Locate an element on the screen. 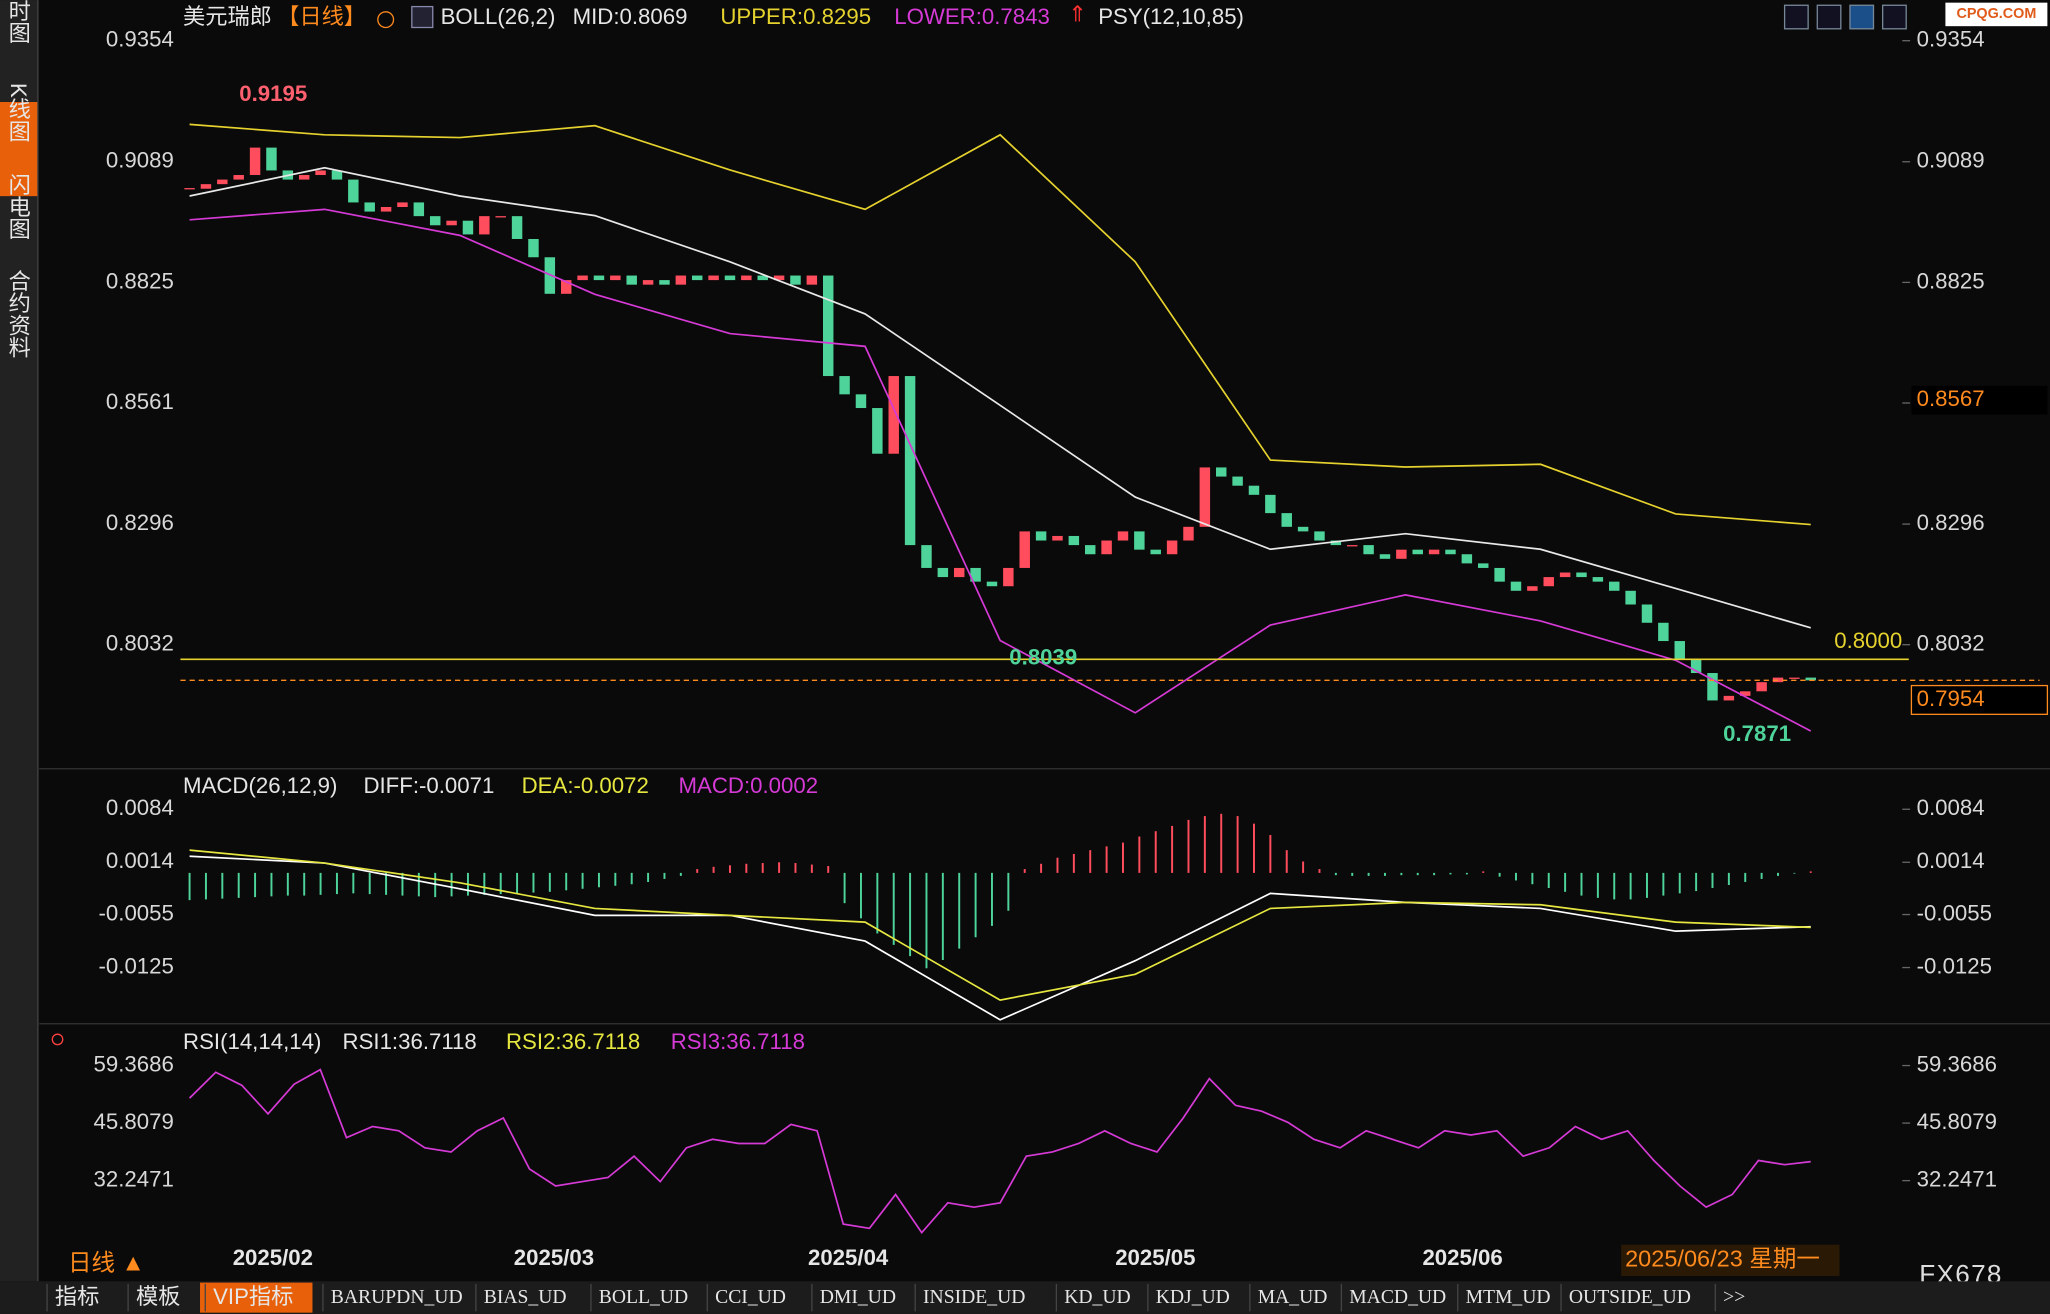 The width and height of the screenshot is (2050, 1314). watermark: CPQG.COM is located at coordinates (1996, 14).